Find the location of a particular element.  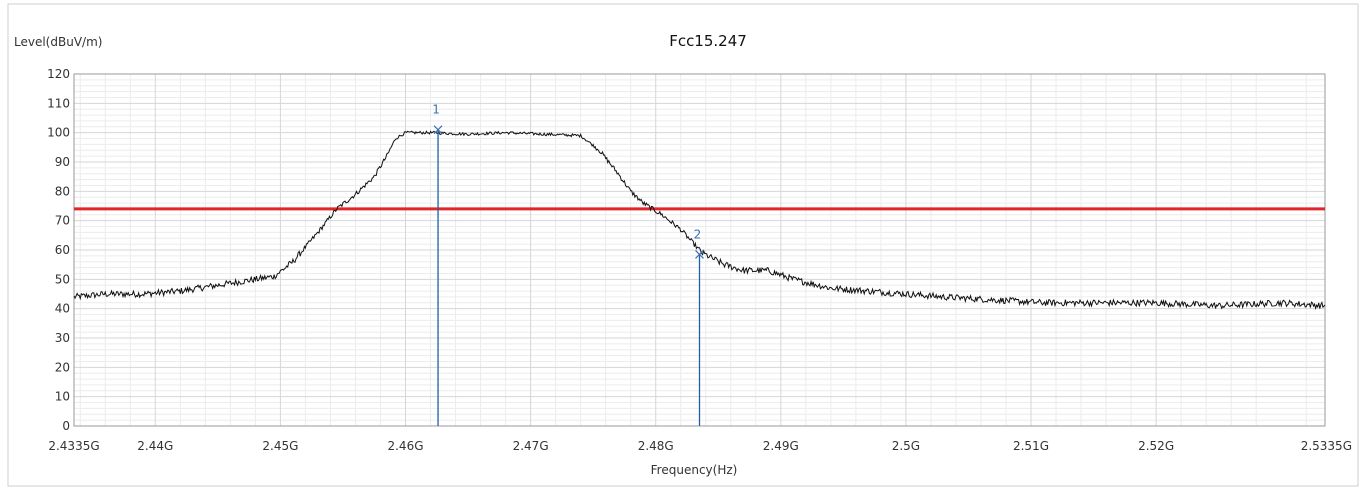

y-tick-label: 20 is located at coordinates (62, 367).